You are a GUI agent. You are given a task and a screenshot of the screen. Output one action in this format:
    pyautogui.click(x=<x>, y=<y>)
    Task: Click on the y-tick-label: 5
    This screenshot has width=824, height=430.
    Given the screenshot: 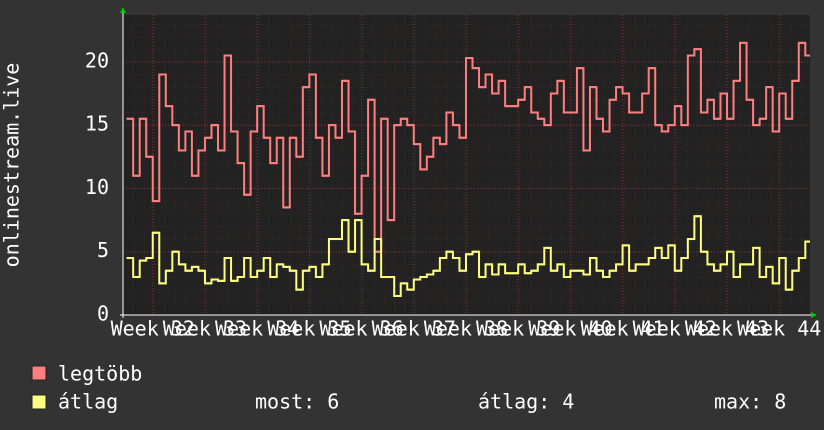 What is the action you would take?
    pyautogui.click(x=103, y=250)
    